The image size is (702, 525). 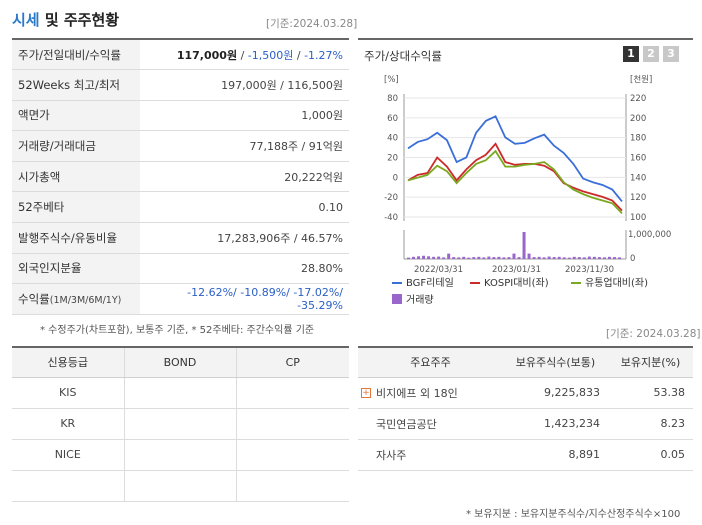 I want to click on info-label-text: 52Weeks 최고/최저, so click(x=69, y=84).